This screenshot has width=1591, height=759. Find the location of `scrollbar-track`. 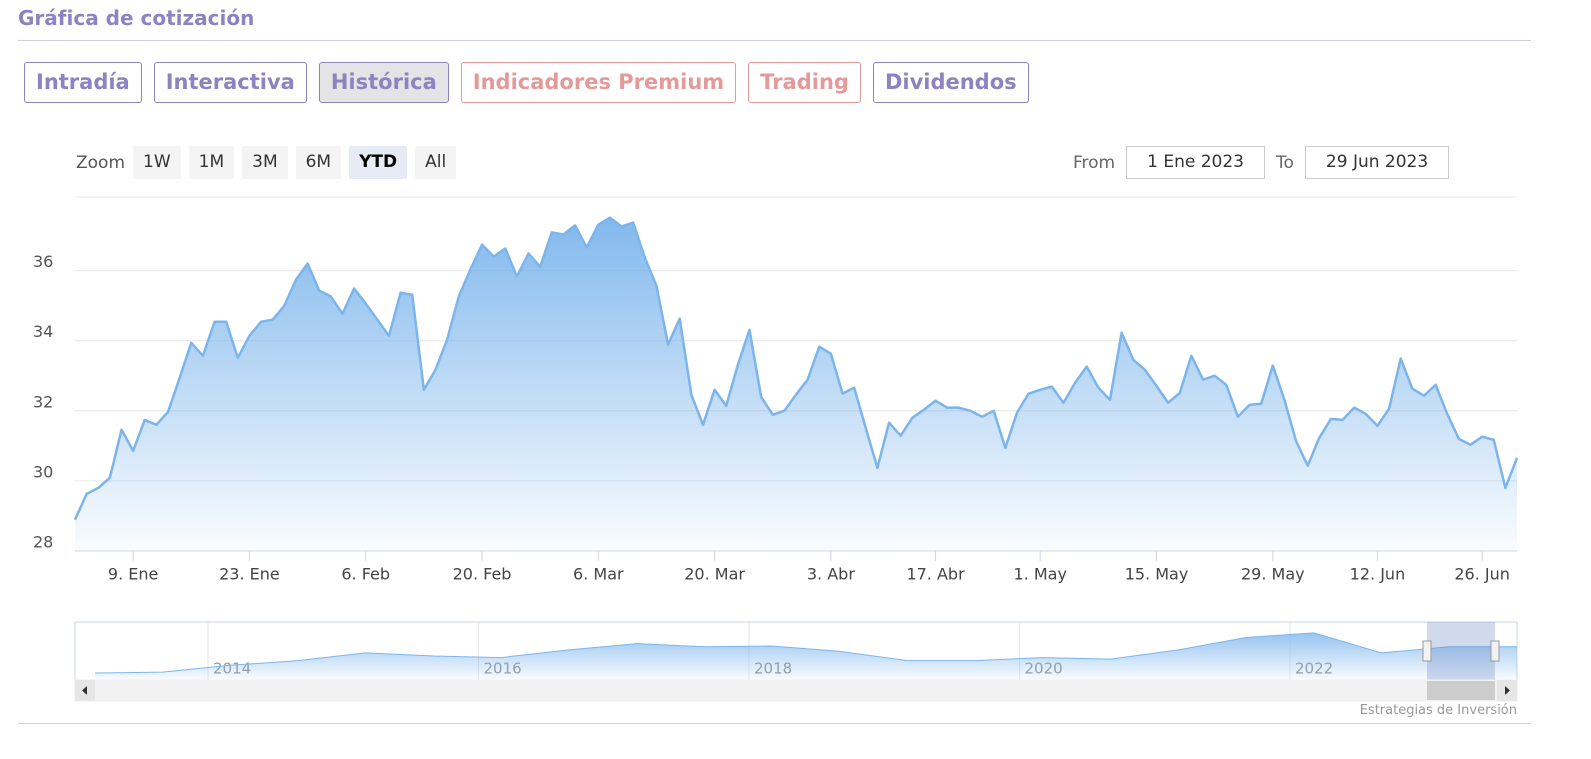

scrollbar-track is located at coordinates (796, 690).